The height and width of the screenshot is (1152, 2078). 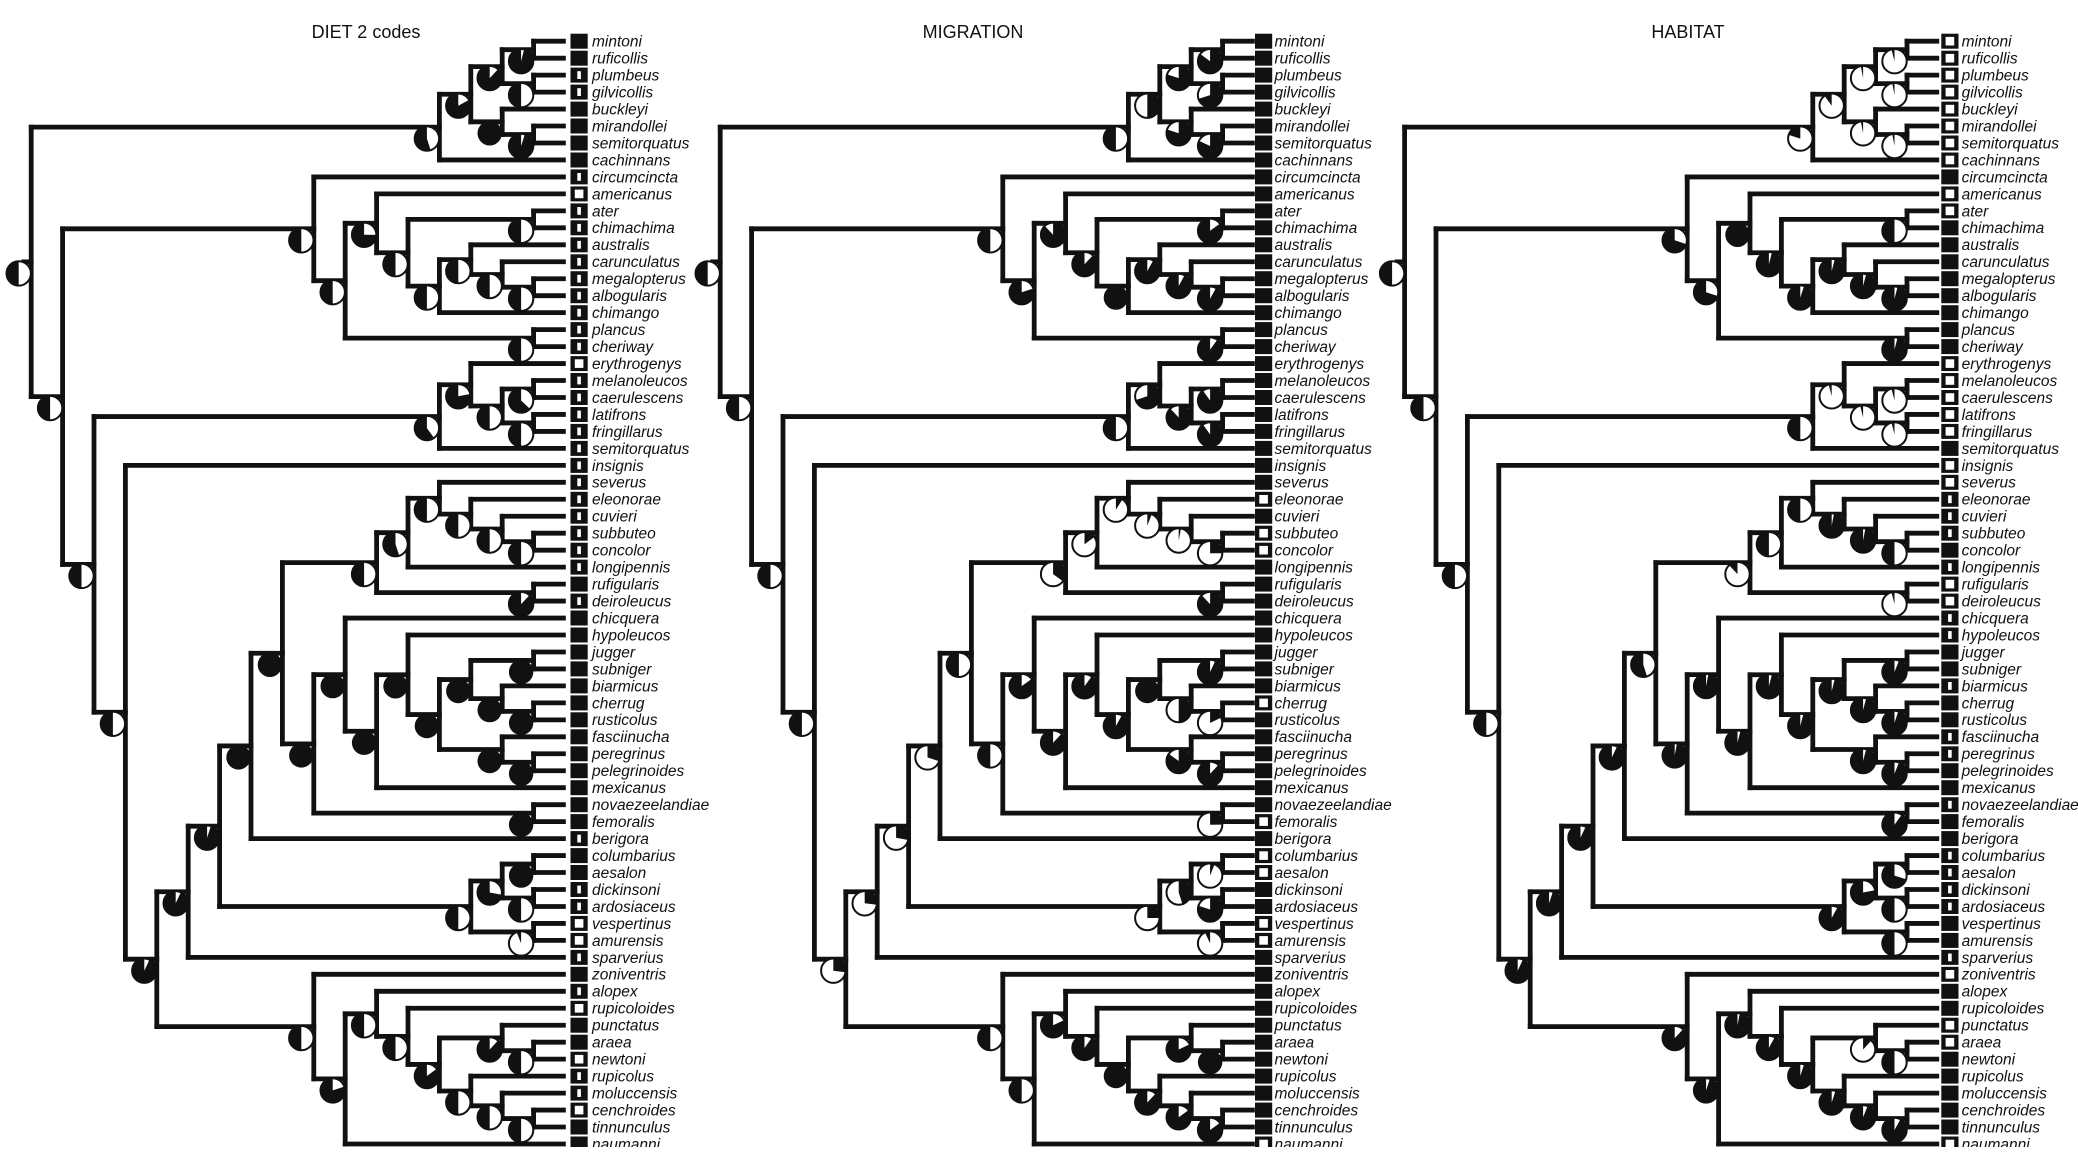 What do you see at coordinates (1314, 568) in the screenshot?
I see `svg-text: longipennis` at bounding box center [1314, 568].